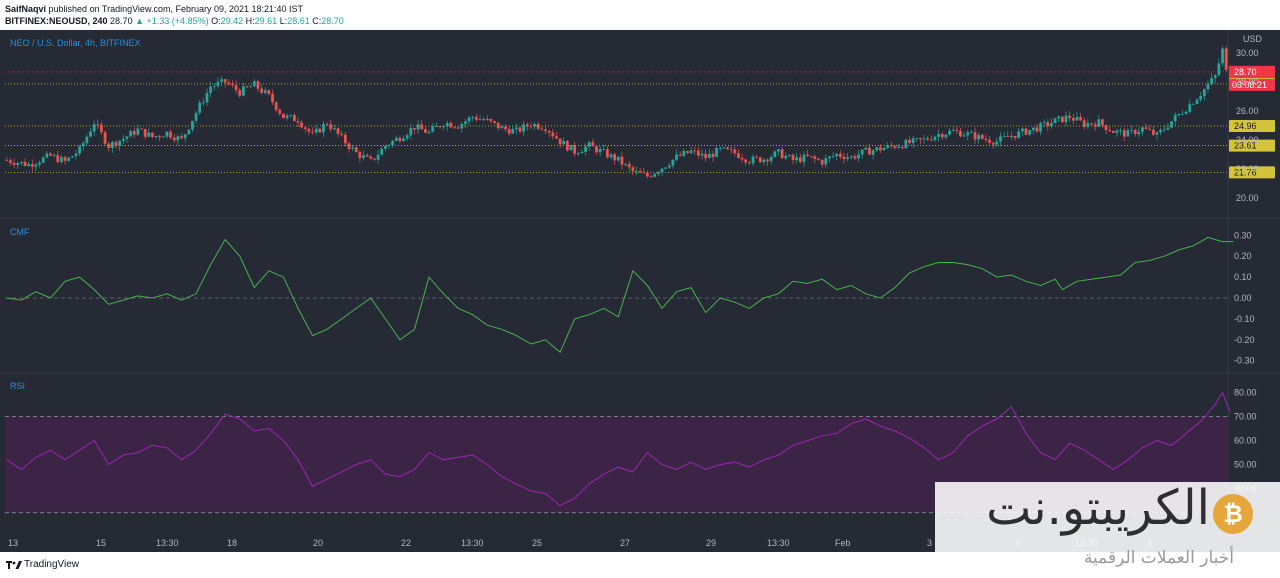 The height and width of the screenshot is (578, 1280). I want to click on price-change: +1.33 (+4.85%), so click(177, 21).